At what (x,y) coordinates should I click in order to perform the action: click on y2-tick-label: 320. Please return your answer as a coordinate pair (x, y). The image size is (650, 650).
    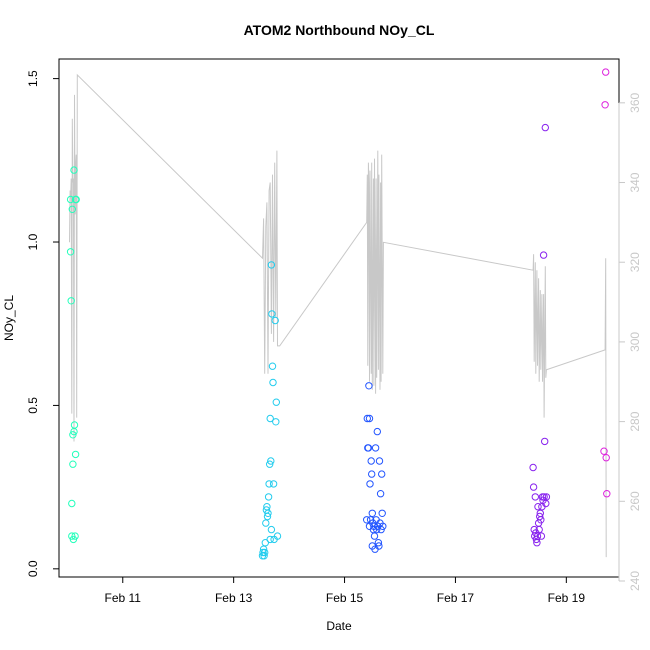
    Looking at the image, I should click on (635, 262).